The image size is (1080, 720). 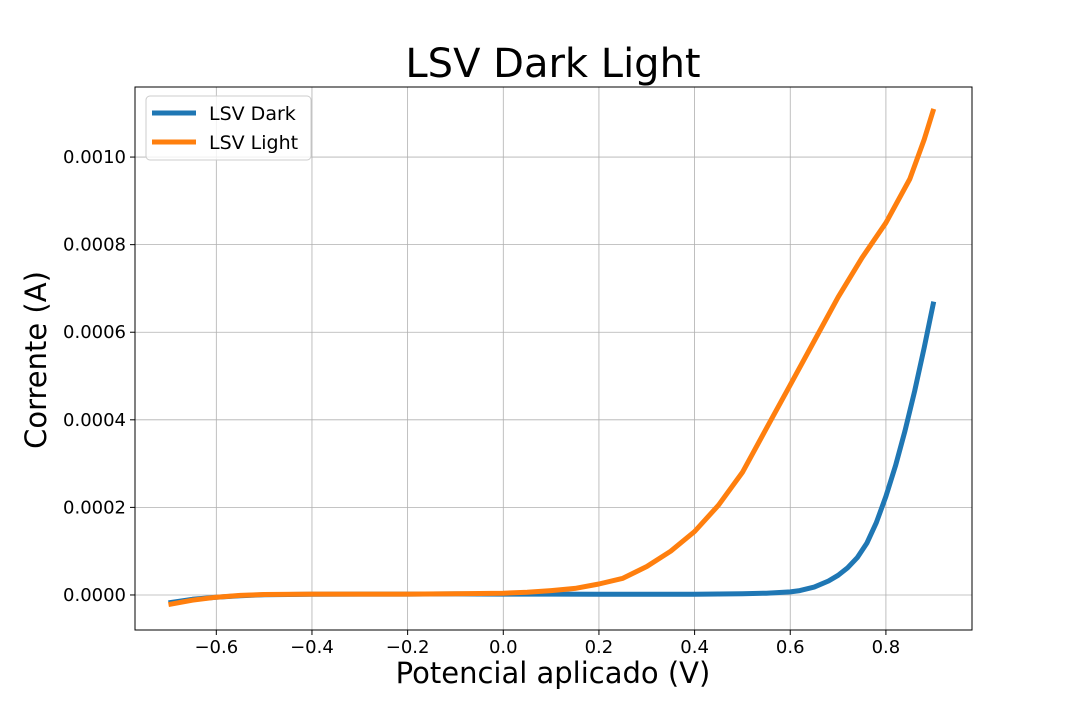 What do you see at coordinates (503, 647) in the screenshot?
I see `x-tick-label: 0.0` at bounding box center [503, 647].